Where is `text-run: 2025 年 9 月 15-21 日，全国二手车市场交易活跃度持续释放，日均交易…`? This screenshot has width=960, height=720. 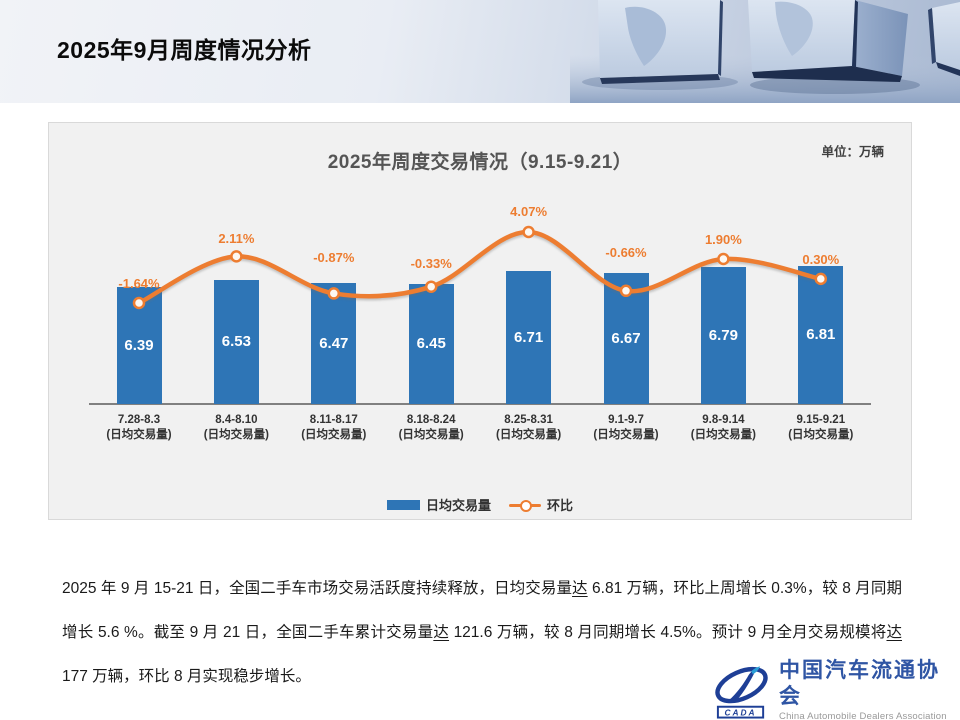 text-run: 2025 年 9 月 15-21 日，全国二手车市场交易活跃度持续释放，日均交易… is located at coordinates (317, 588).